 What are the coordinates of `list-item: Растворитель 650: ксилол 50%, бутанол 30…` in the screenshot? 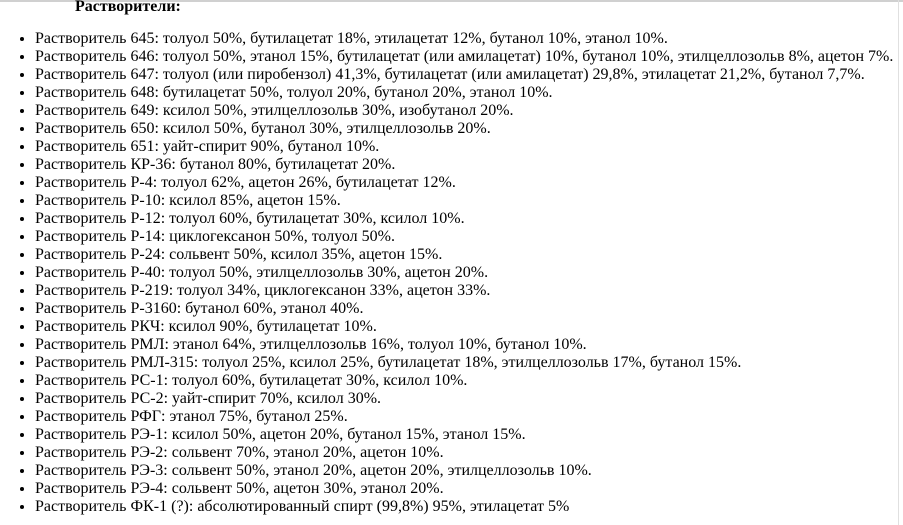 It's located at (464, 129).